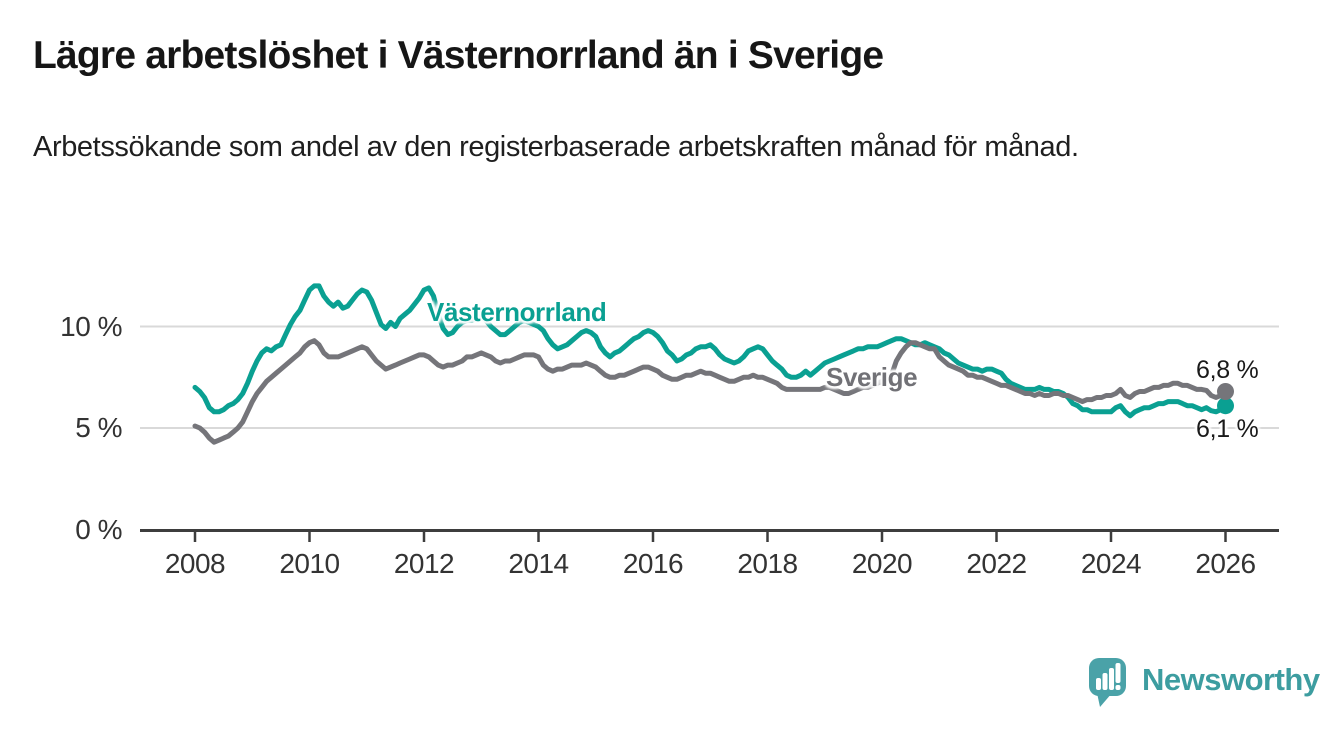 This screenshot has height=734, width=1340. What do you see at coordinates (91, 326) in the screenshot?
I see `y-tick-label-10: 10 %` at bounding box center [91, 326].